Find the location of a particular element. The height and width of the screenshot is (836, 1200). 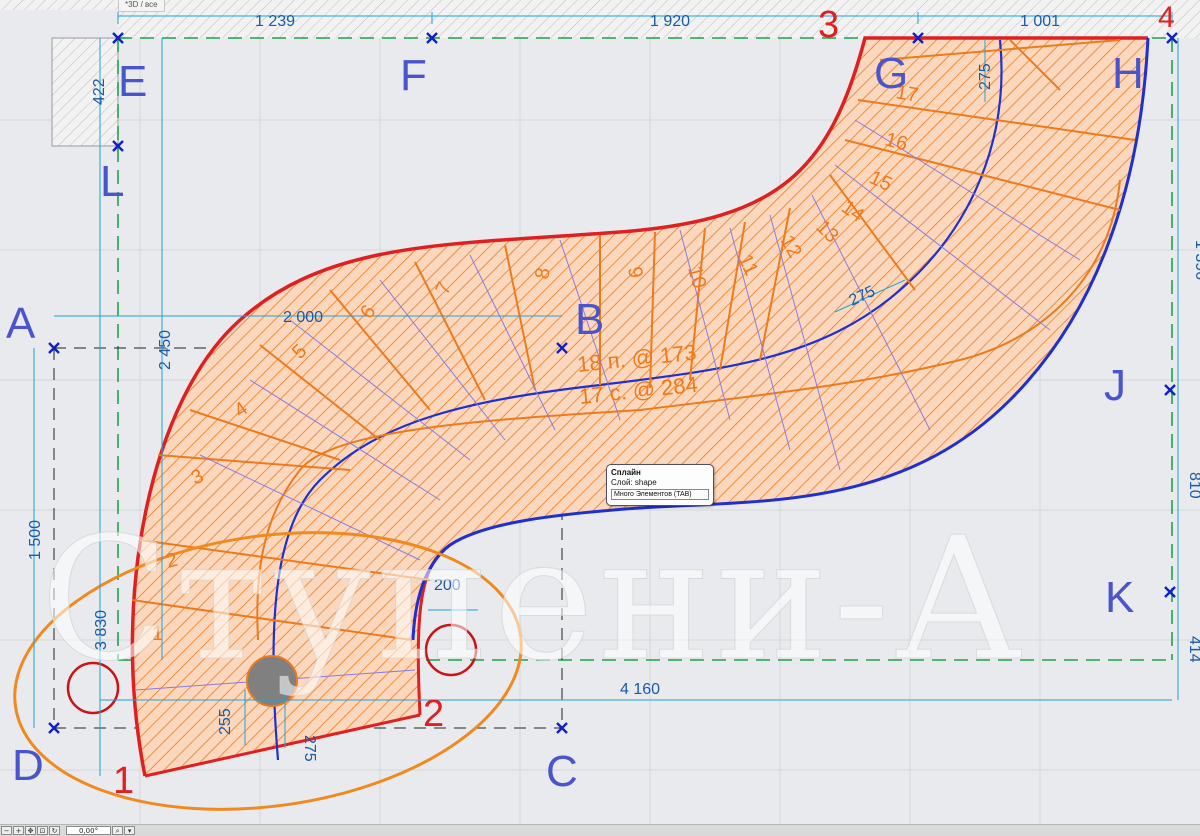

element-tooltip: Сплайн Слой: shape Много Элементов (TAB) is located at coordinates (660, 485).